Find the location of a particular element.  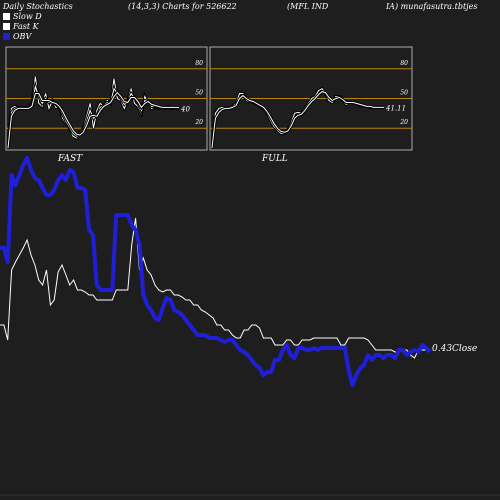

fast-ytick-label: 20 is located at coordinates (198, 122).